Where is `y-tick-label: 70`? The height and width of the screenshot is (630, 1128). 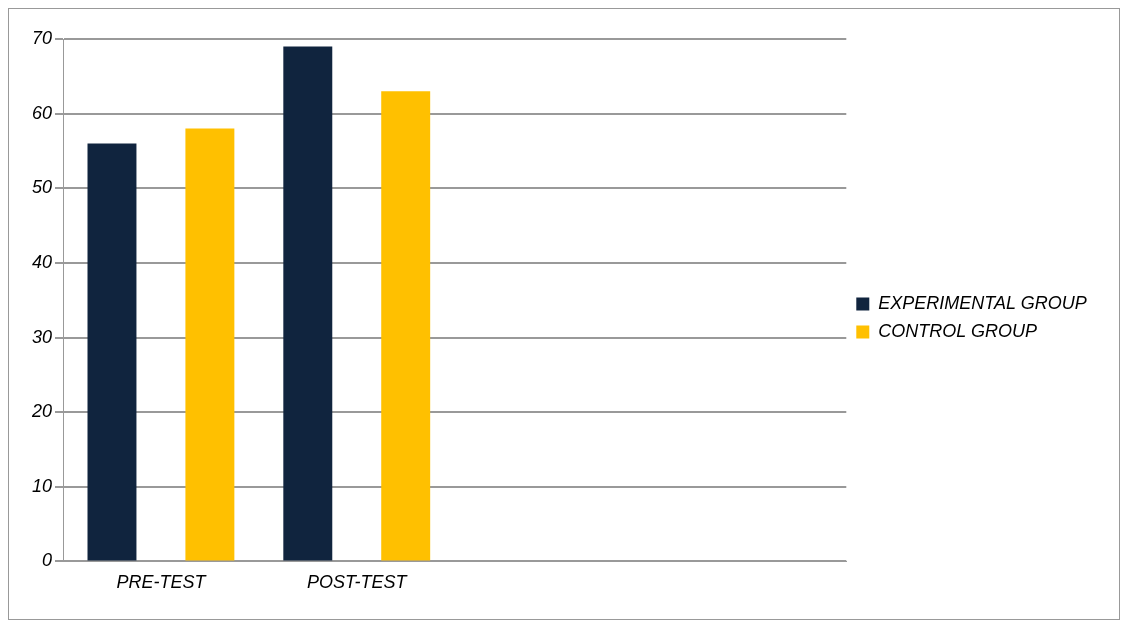 y-tick-label: 70 is located at coordinates (42, 38).